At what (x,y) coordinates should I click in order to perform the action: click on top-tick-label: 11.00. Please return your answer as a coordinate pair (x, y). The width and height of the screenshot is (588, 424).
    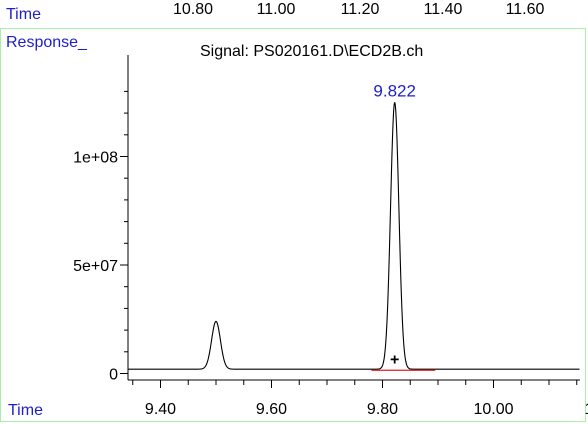
    Looking at the image, I should click on (276, 9).